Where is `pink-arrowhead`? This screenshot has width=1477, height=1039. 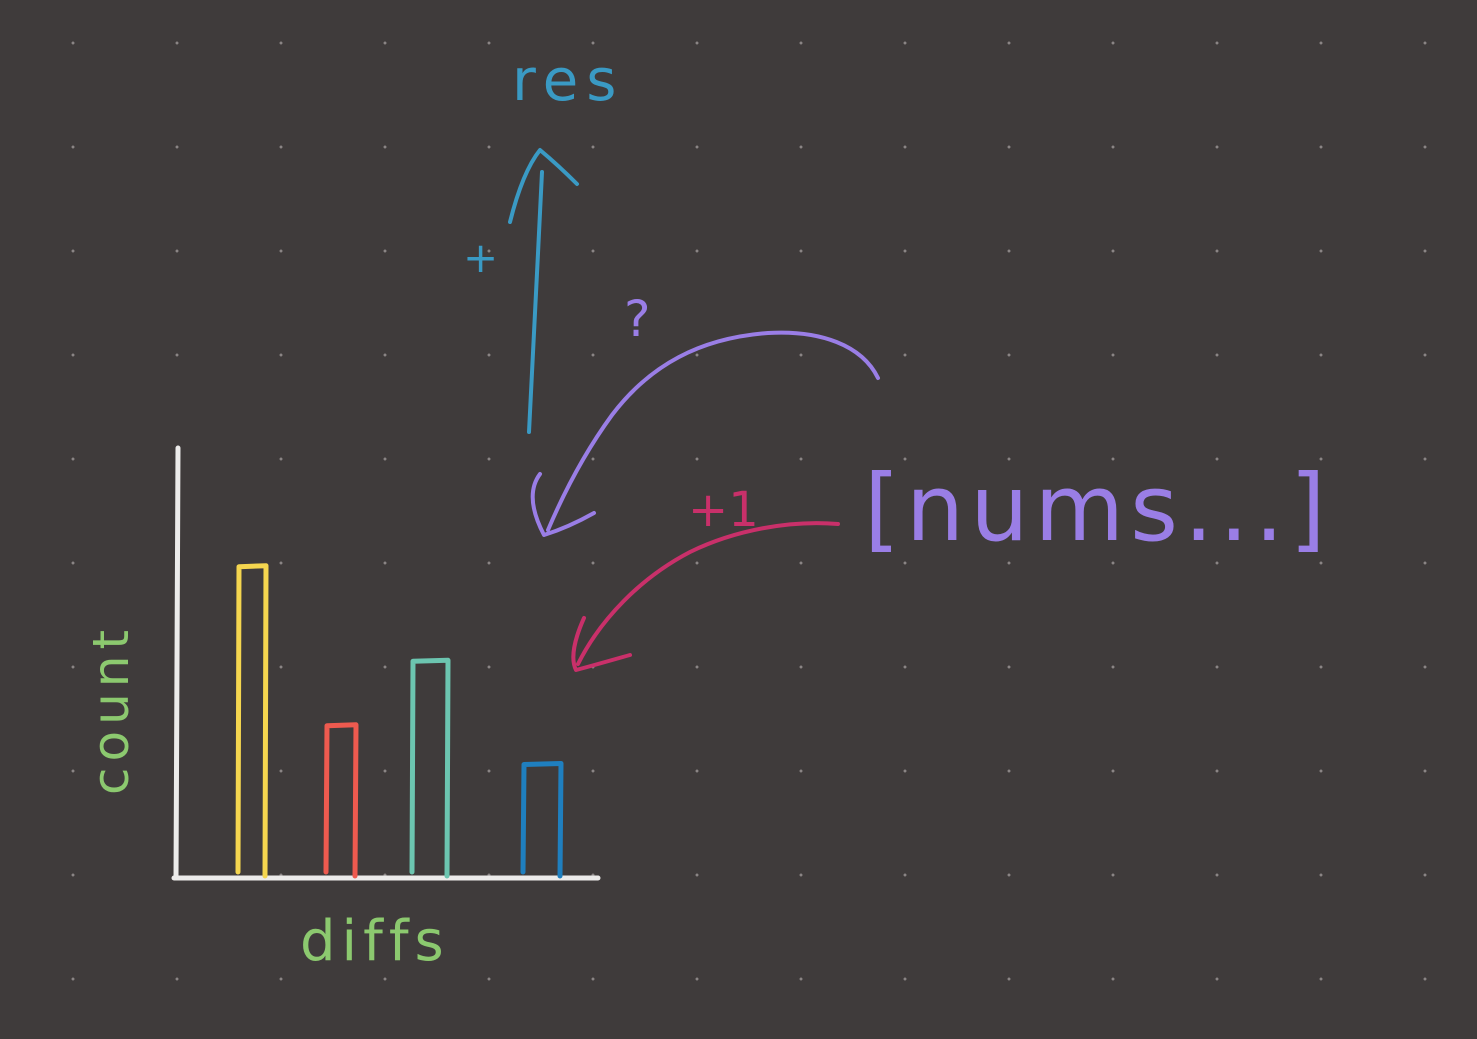
pink-arrowhead is located at coordinates (601, 644).